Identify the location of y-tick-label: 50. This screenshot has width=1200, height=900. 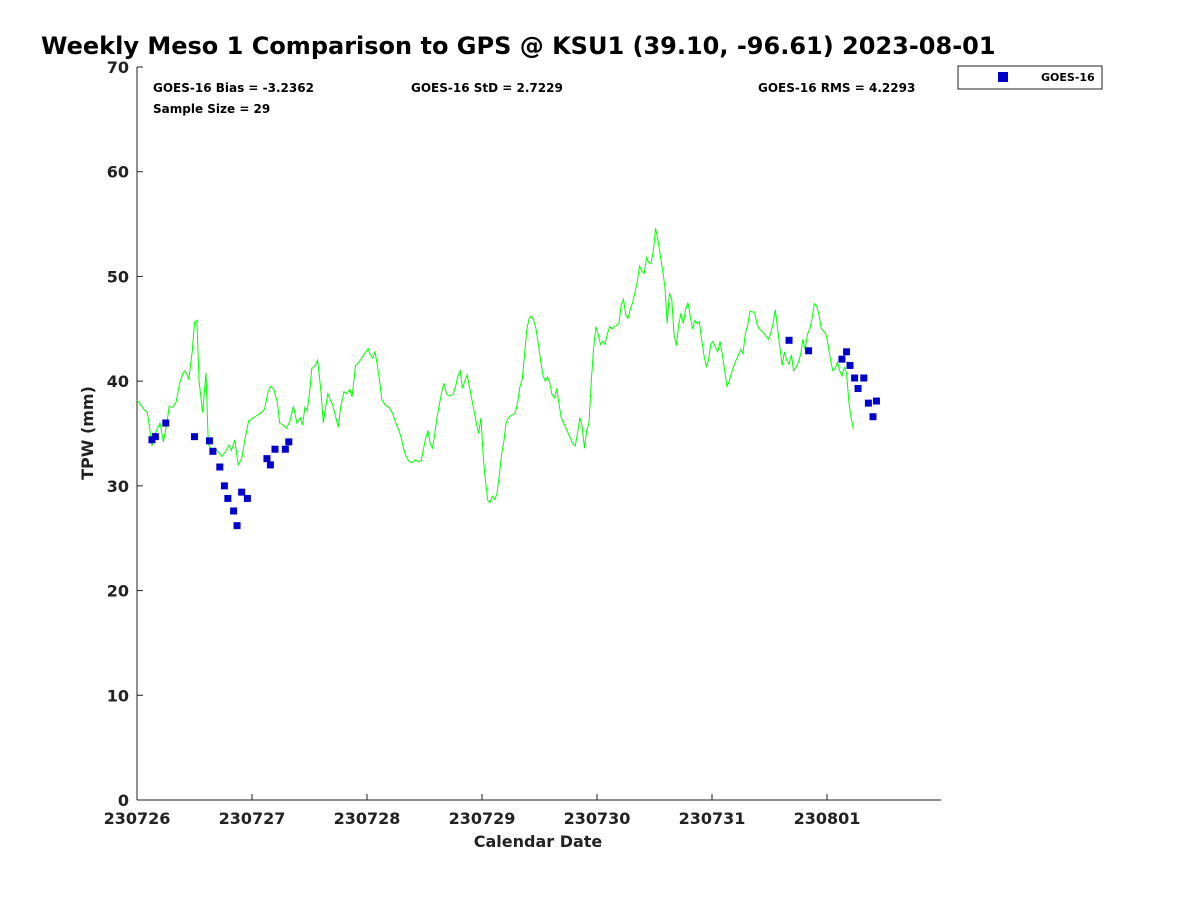
(118, 276).